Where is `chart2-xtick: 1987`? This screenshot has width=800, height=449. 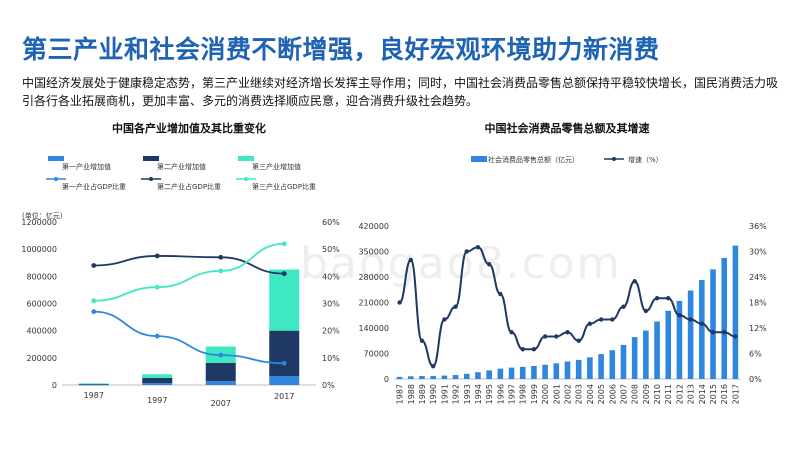 chart2-xtick: 1987 is located at coordinates (400, 394).